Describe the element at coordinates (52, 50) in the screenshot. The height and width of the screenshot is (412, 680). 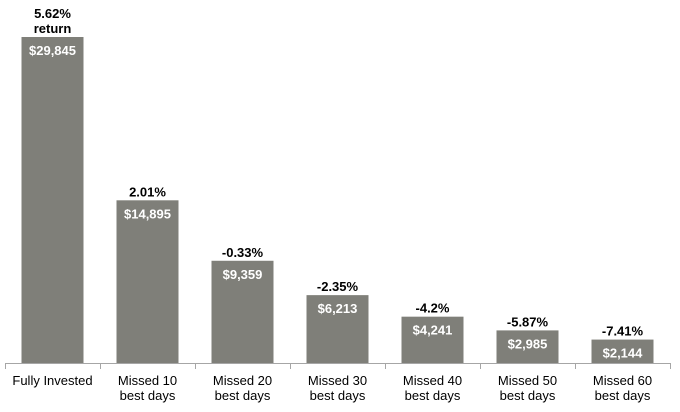
I see `bar-value-label: $29,845` at that location.